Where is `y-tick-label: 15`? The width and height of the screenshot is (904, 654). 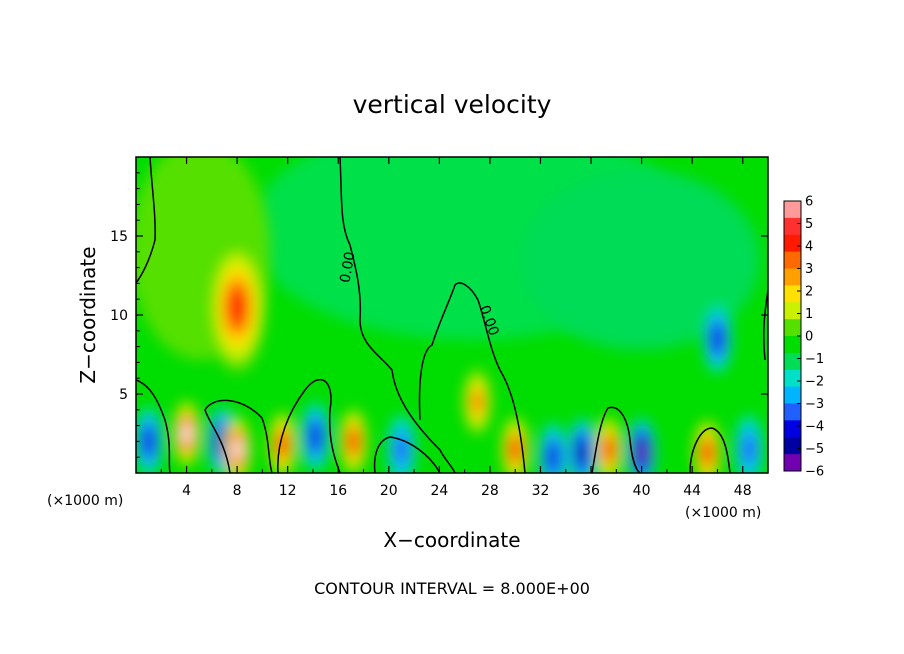 y-tick-label: 15 is located at coordinates (119, 237).